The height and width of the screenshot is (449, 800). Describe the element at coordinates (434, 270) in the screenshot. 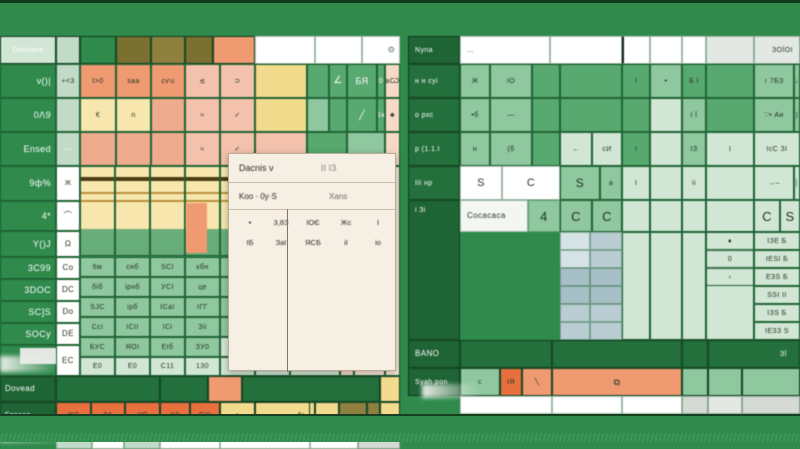

I see `right-row-header-5: і Зі` at that location.